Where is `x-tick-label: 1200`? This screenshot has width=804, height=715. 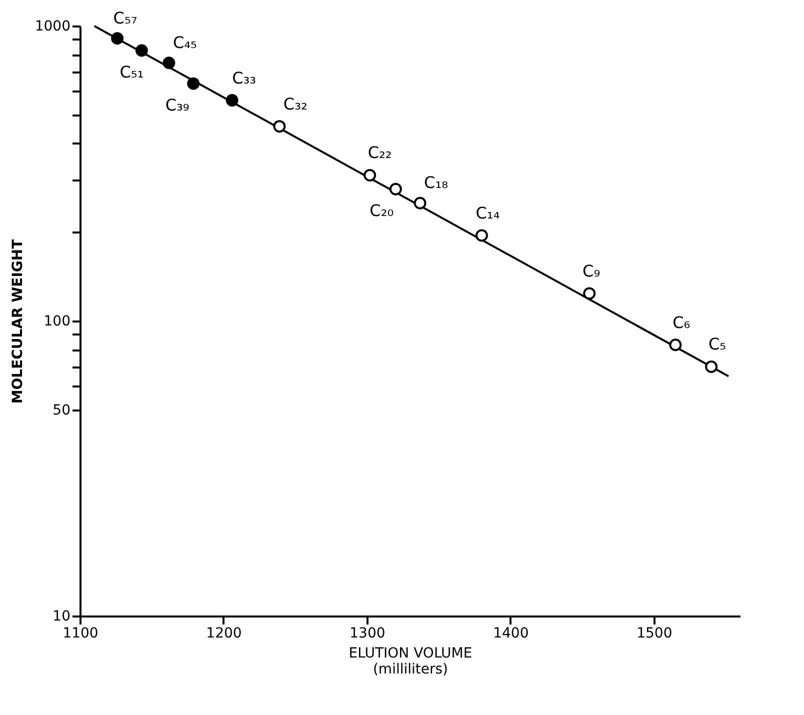
x-tick-label: 1200 is located at coordinates (224, 634).